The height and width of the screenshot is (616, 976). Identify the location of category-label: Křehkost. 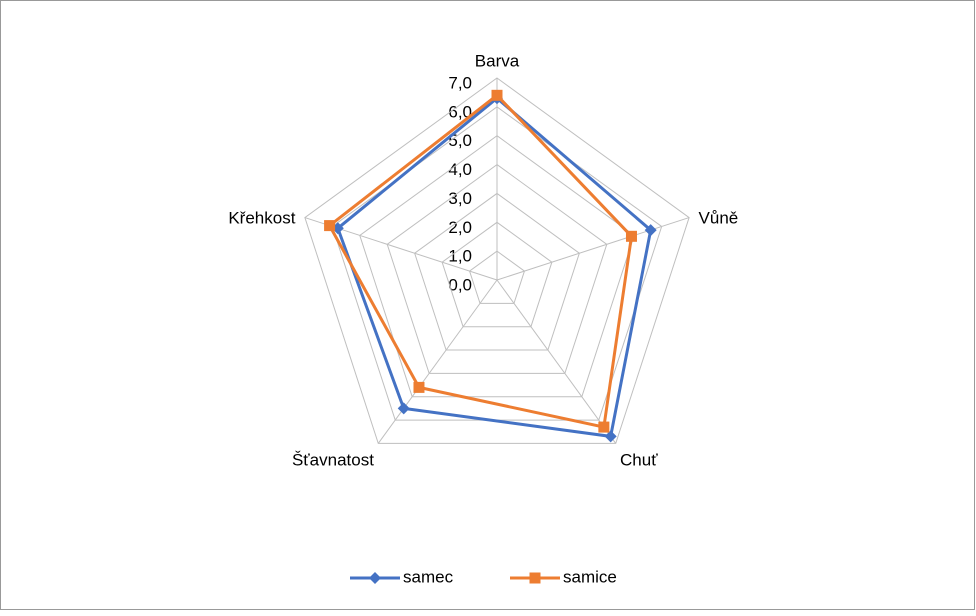
(261, 218).